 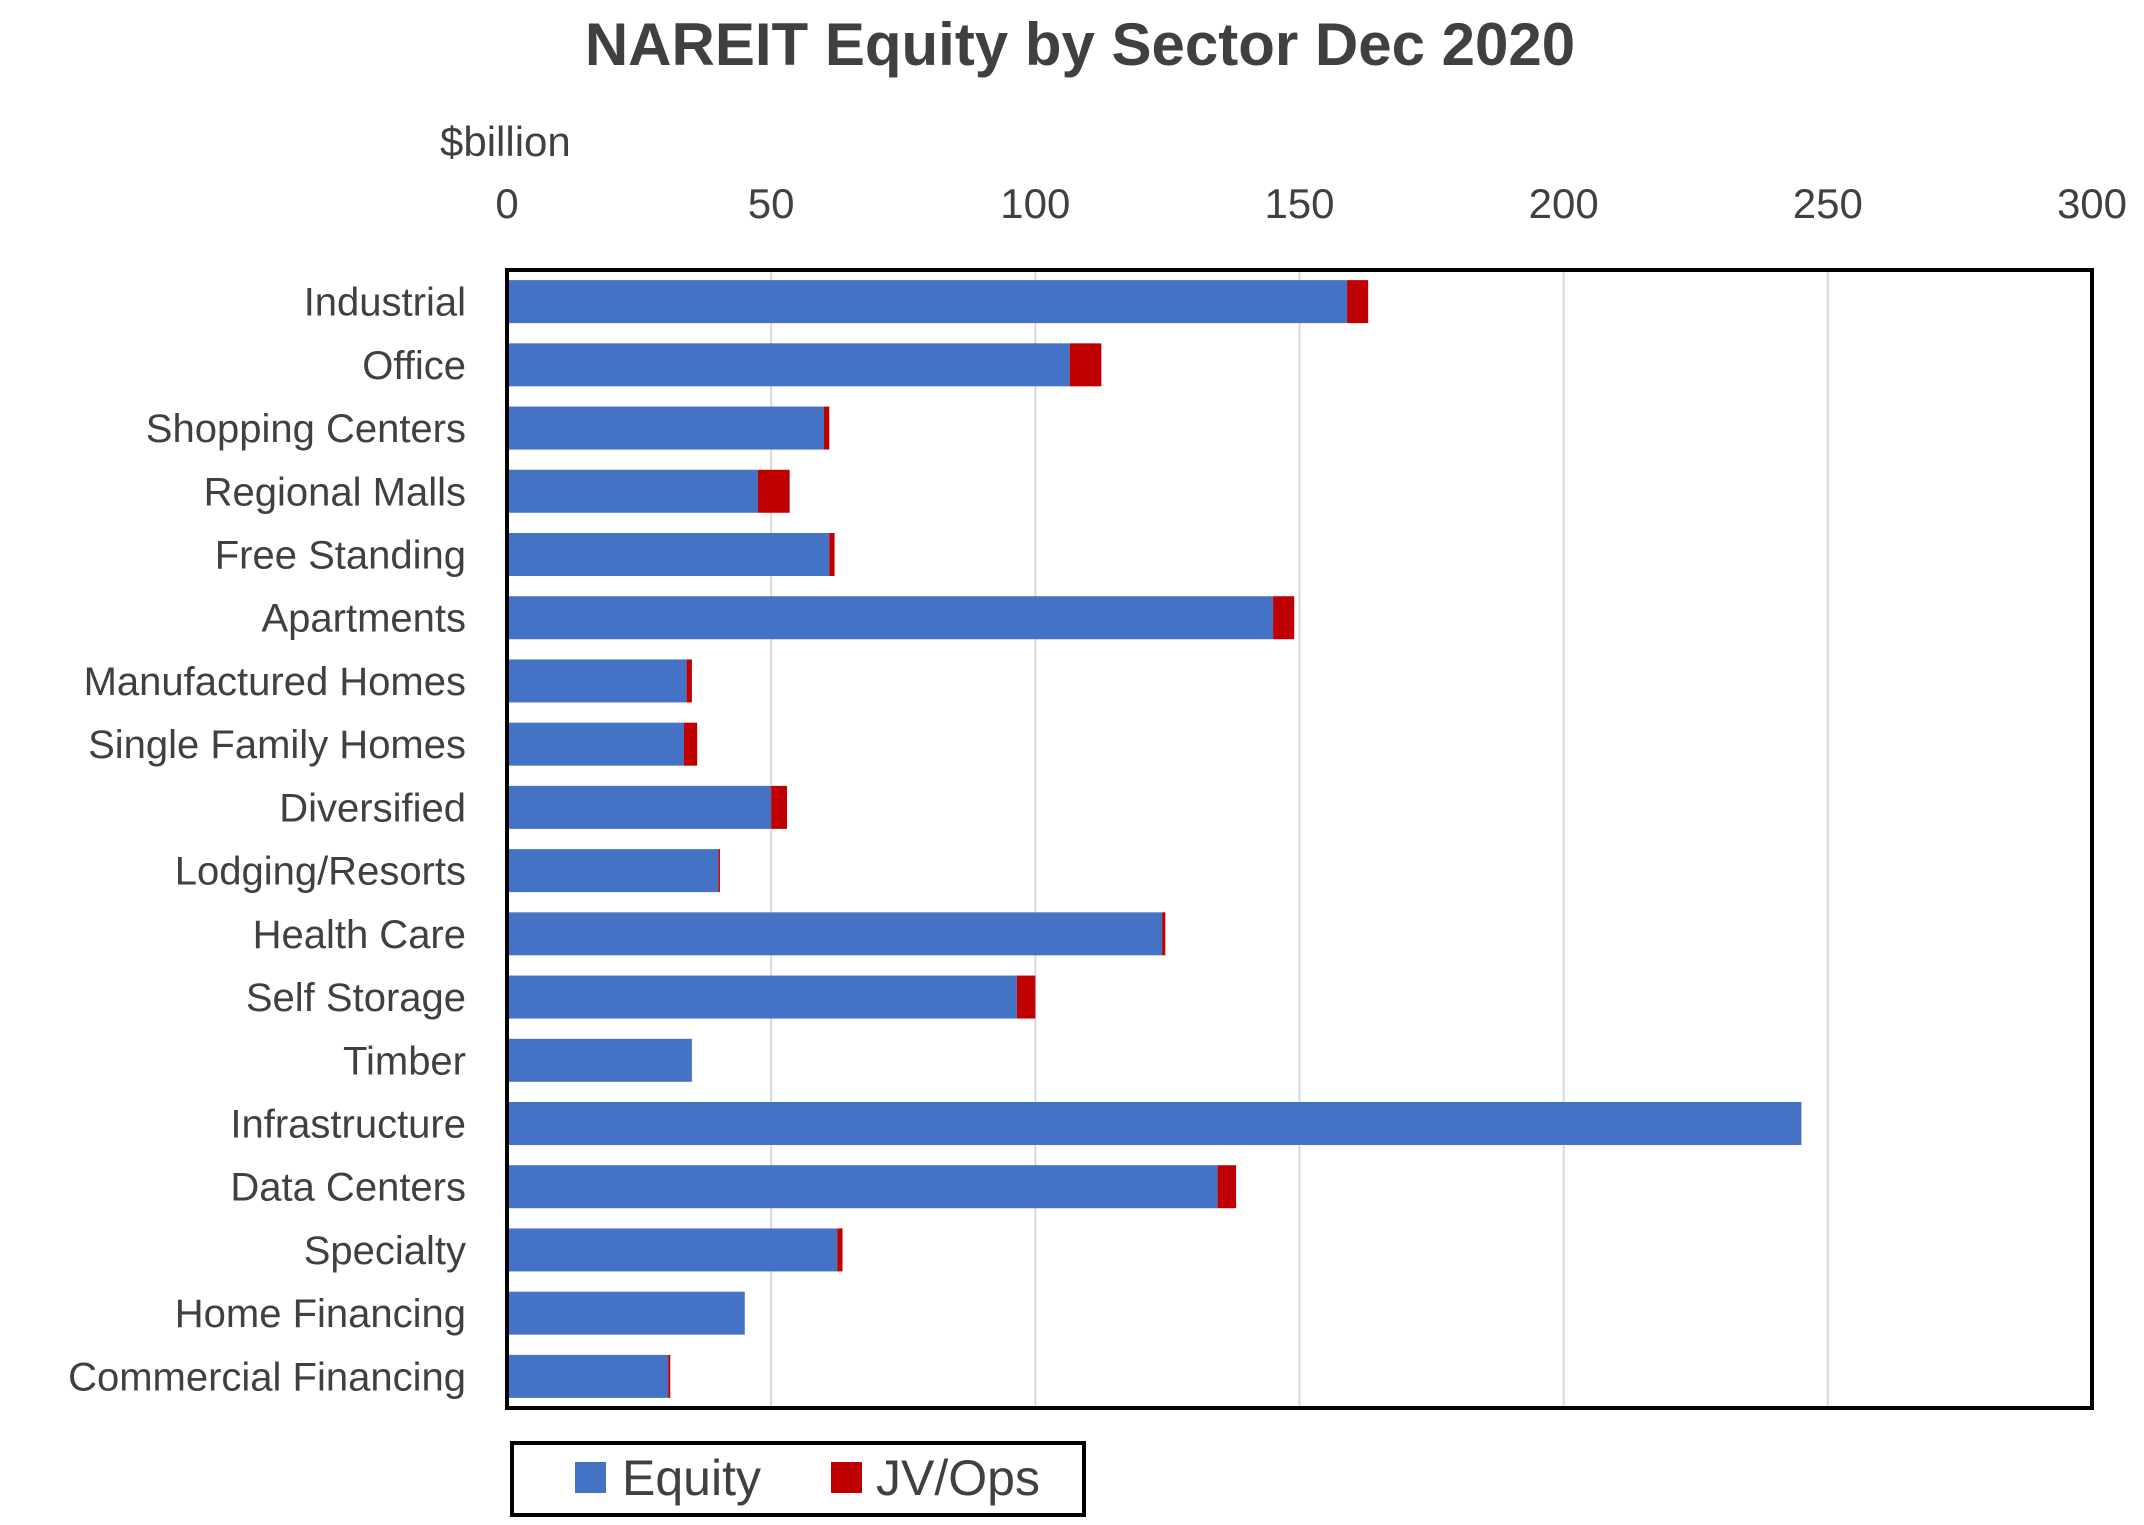 I want to click on chart-title: NAREIT Equity by Sector Dec 2020, so click(x=1080, y=44).